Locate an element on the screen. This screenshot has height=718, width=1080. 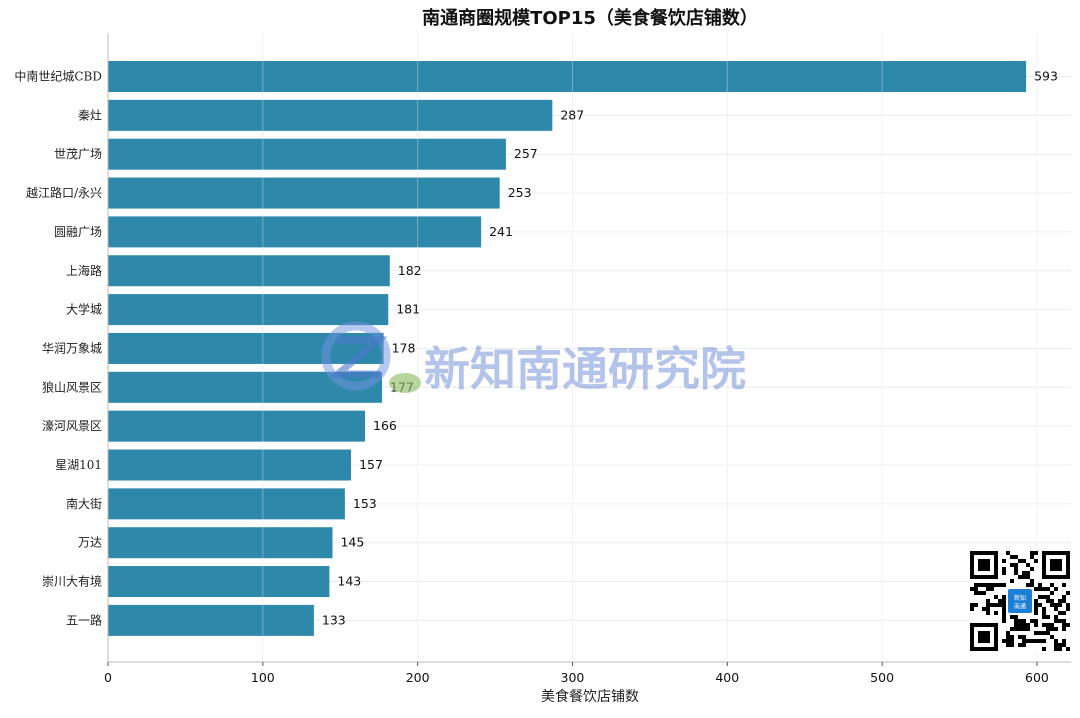
x-tick-label: 0 is located at coordinates (108, 677).